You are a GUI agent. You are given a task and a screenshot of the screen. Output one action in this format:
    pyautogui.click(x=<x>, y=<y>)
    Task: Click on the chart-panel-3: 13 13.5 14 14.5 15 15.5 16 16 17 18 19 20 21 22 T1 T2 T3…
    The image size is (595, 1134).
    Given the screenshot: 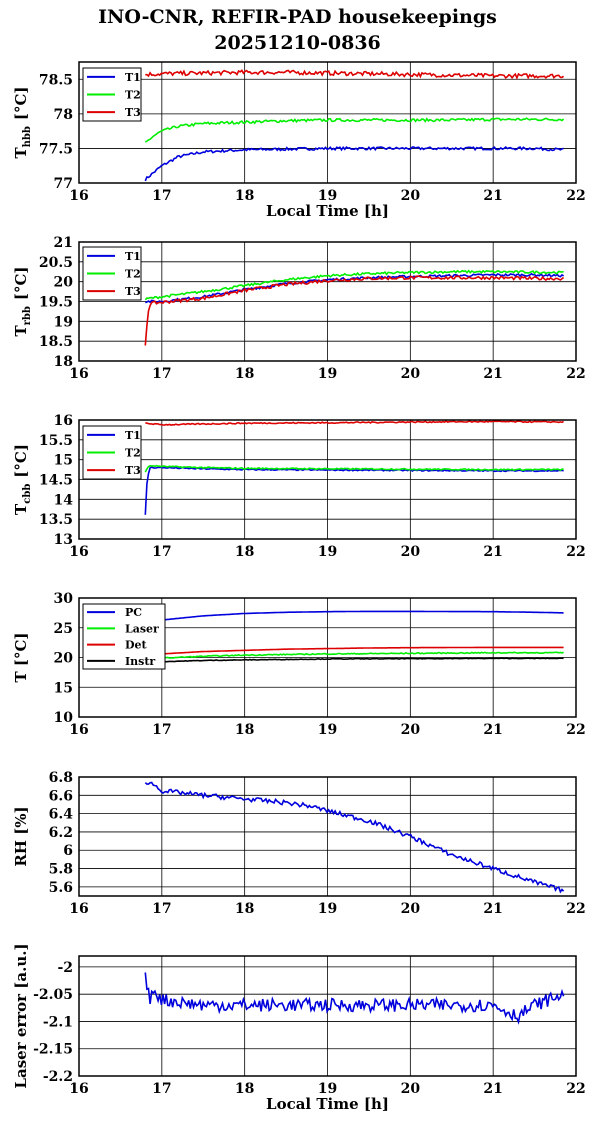 What is the action you would take?
    pyautogui.click(x=299, y=486)
    